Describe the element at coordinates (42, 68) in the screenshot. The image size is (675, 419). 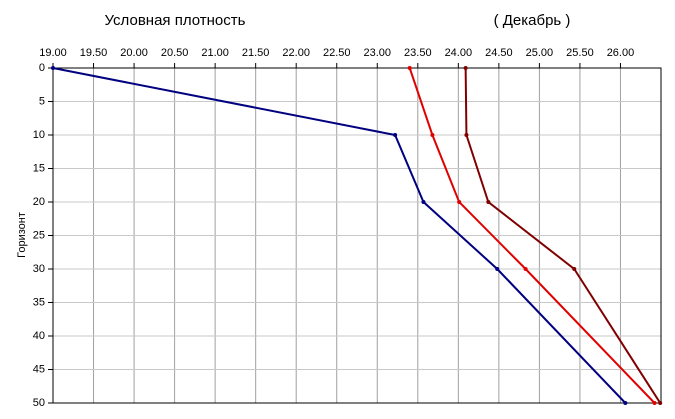
I see `y-tick-label: 0` at that location.